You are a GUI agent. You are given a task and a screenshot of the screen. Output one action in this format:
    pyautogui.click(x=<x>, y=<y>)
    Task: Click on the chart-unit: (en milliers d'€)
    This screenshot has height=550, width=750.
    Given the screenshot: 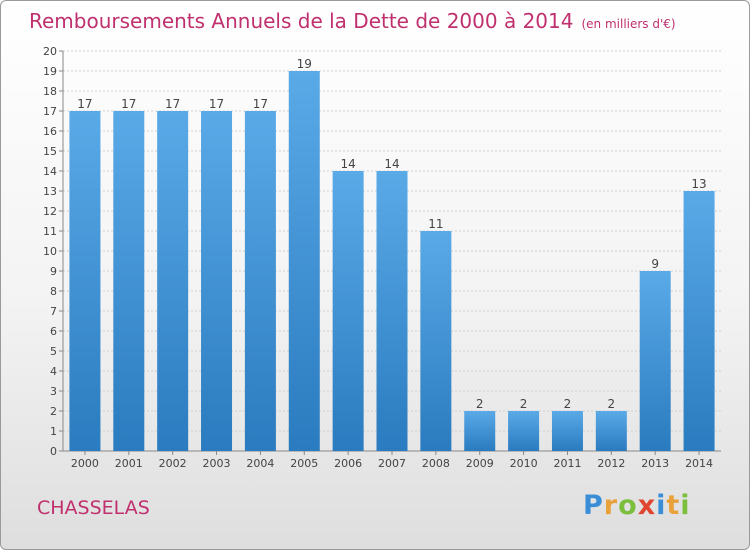 What is the action you would take?
    pyautogui.click(x=628, y=24)
    